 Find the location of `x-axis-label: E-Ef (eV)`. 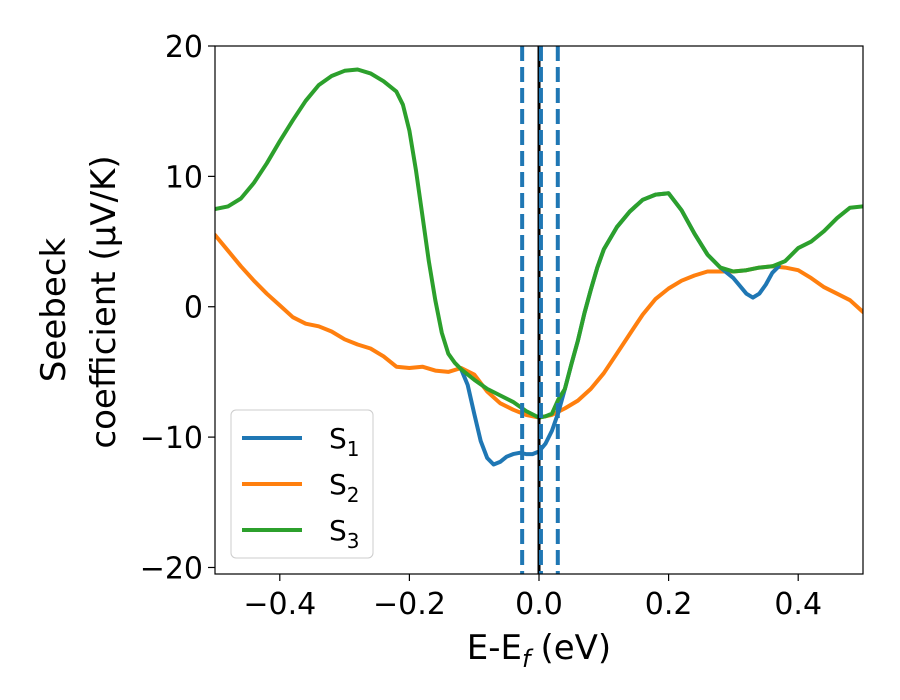

x-axis-label: E-Ef (eV) is located at coordinates (539, 650).